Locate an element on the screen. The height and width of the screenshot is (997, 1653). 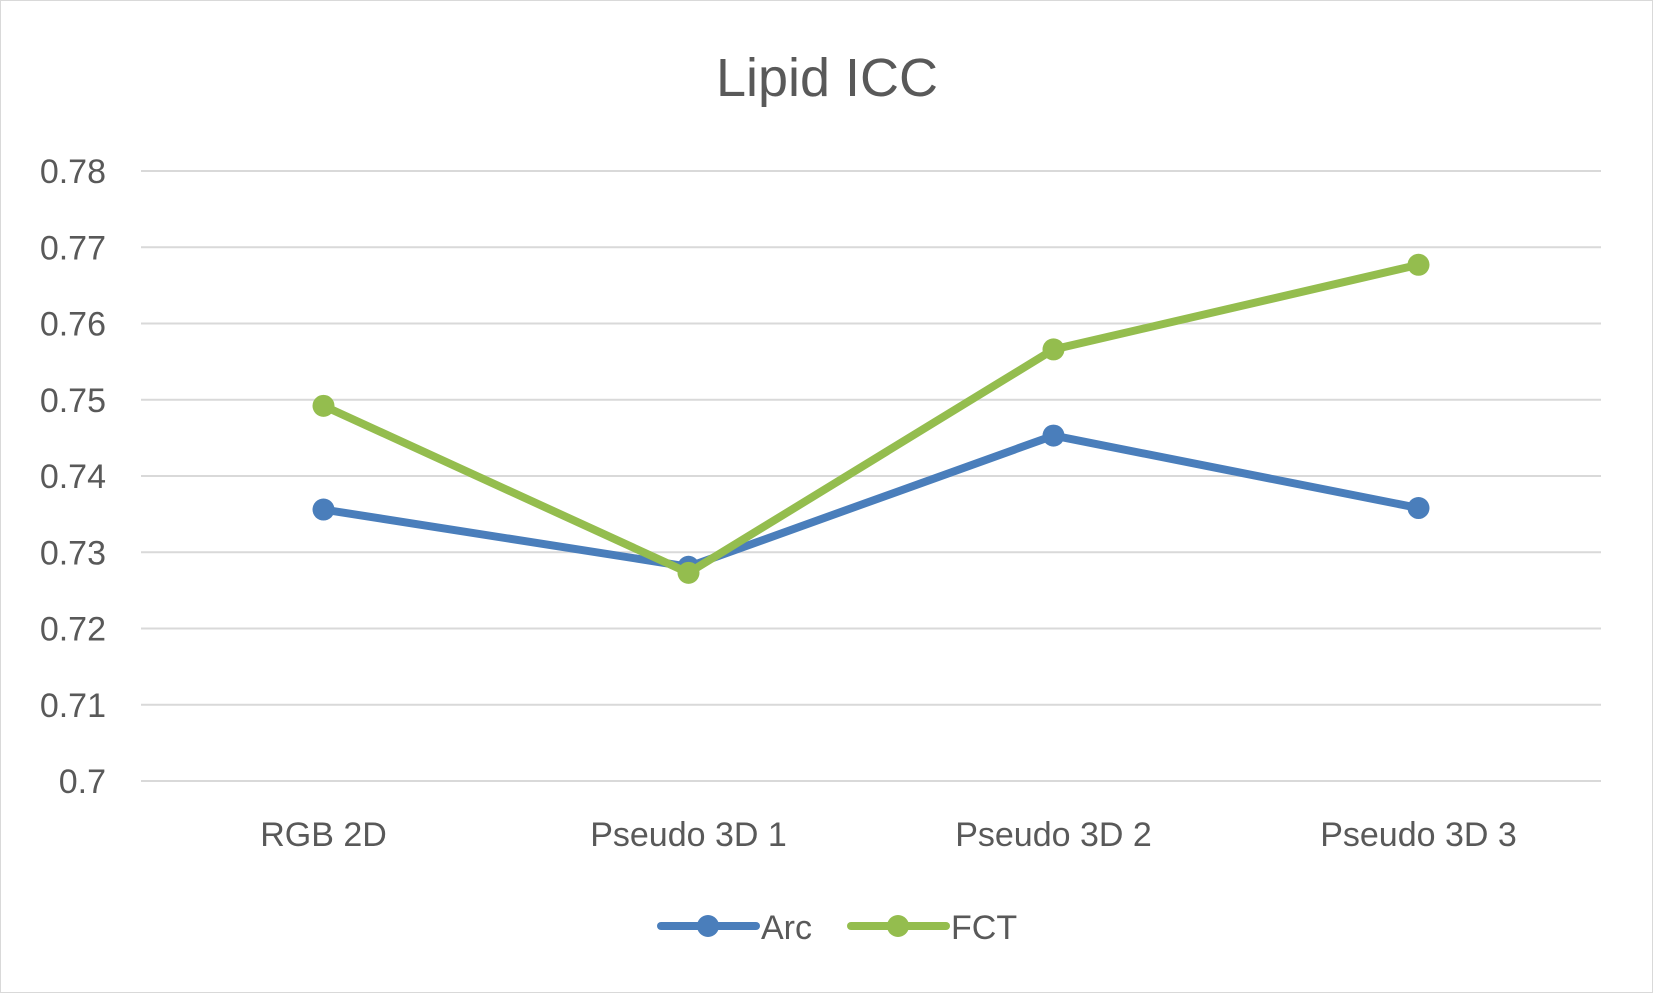
chart-title: Lipid ICC is located at coordinates (827, 78).